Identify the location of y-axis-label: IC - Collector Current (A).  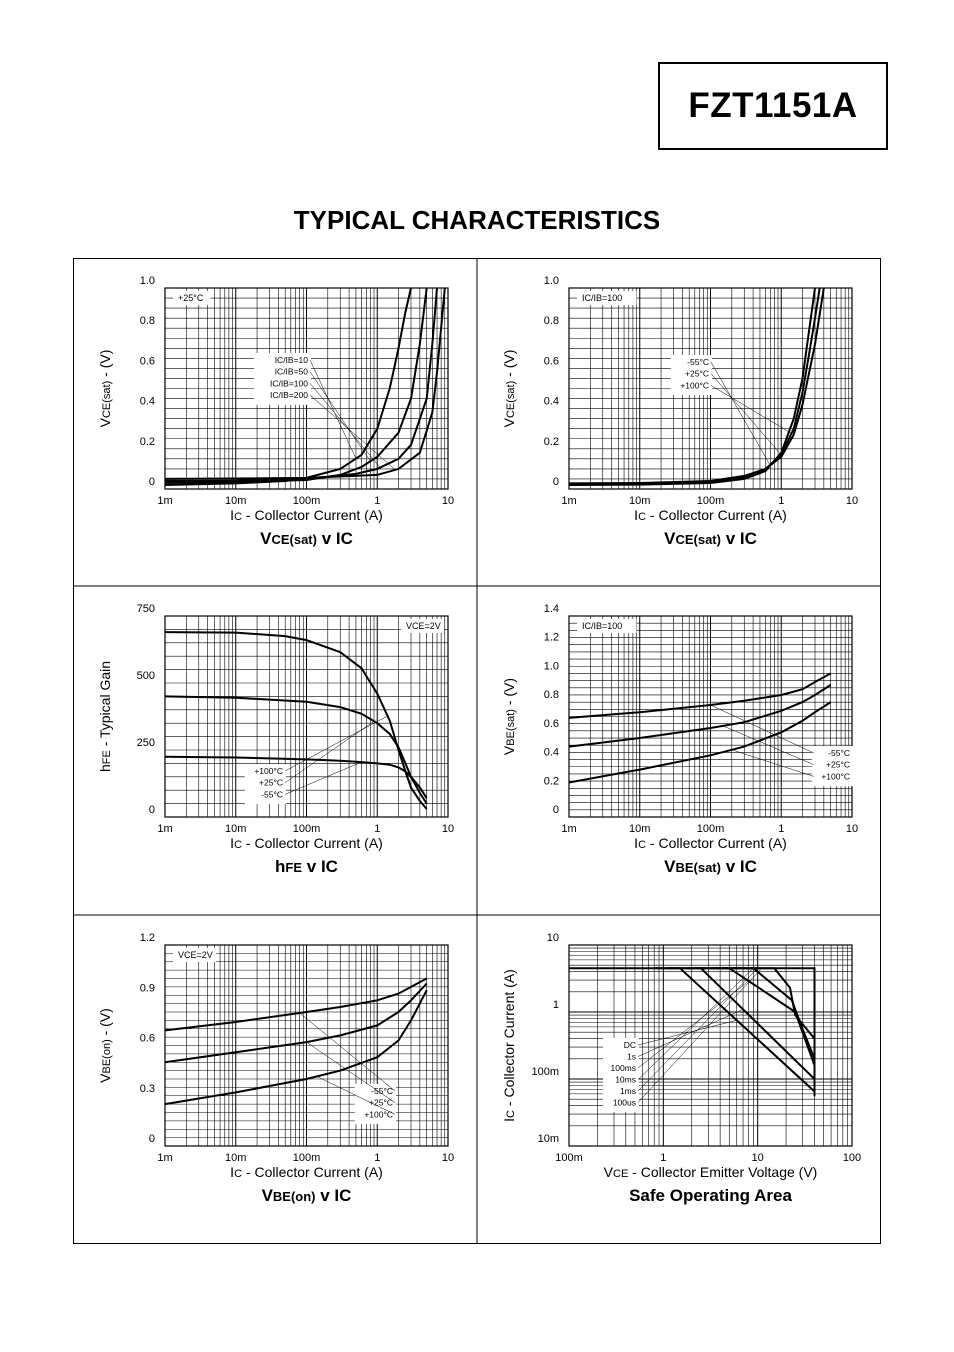
(509, 1045).